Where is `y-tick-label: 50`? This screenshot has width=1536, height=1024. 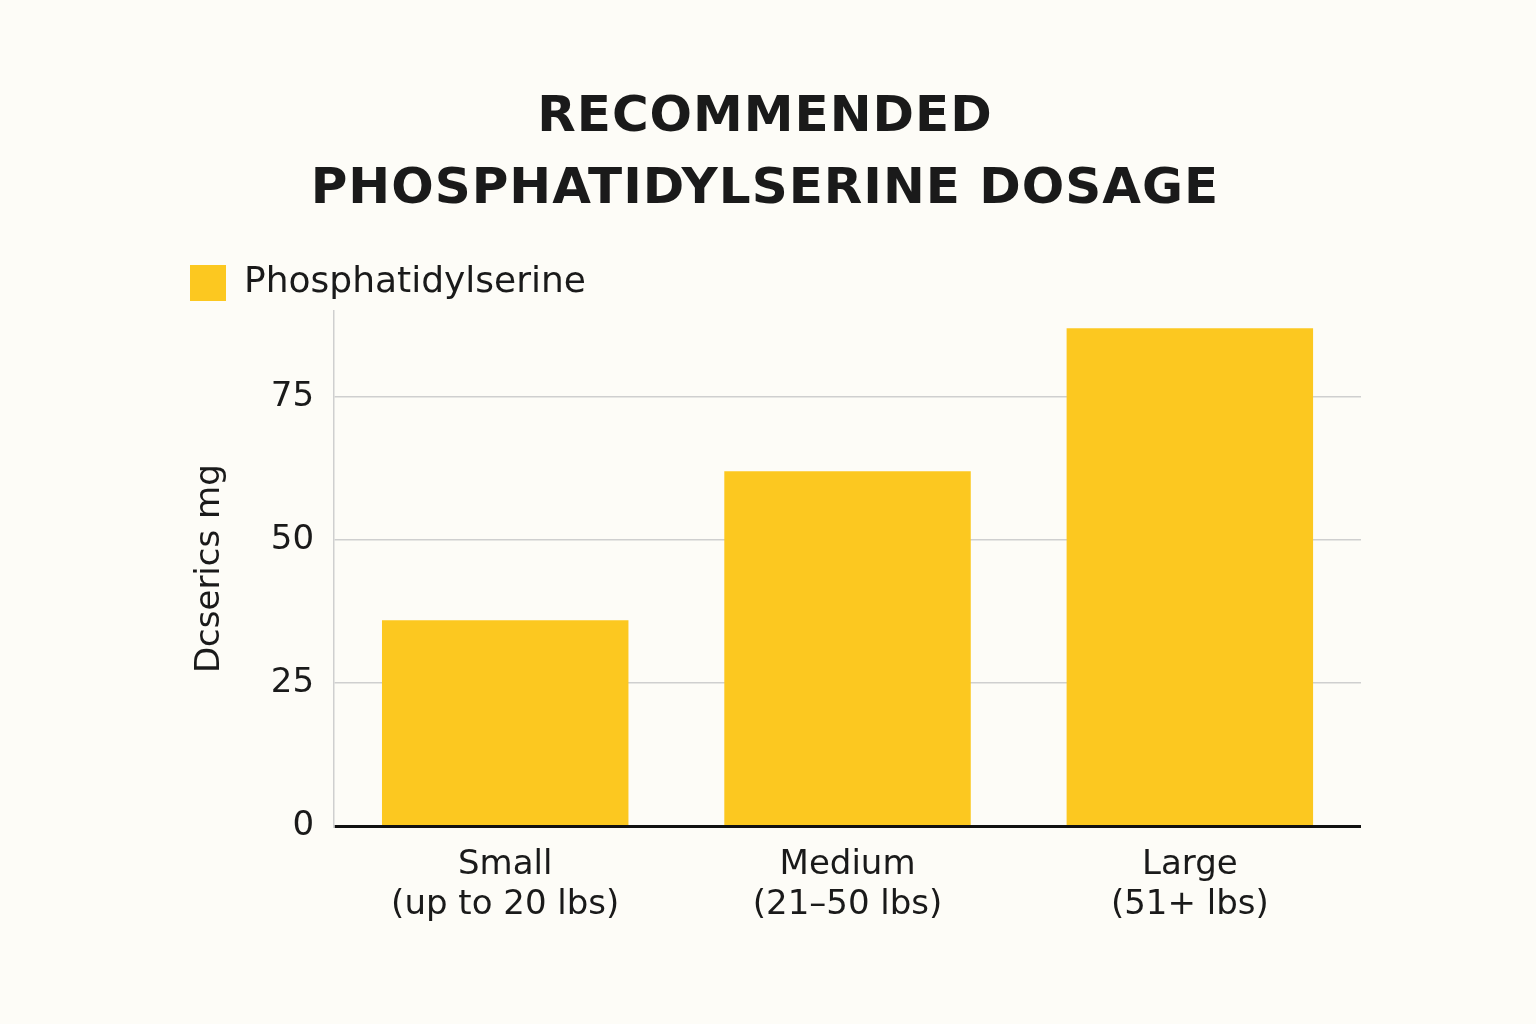
y-tick-label: 50 is located at coordinates (292, 536).